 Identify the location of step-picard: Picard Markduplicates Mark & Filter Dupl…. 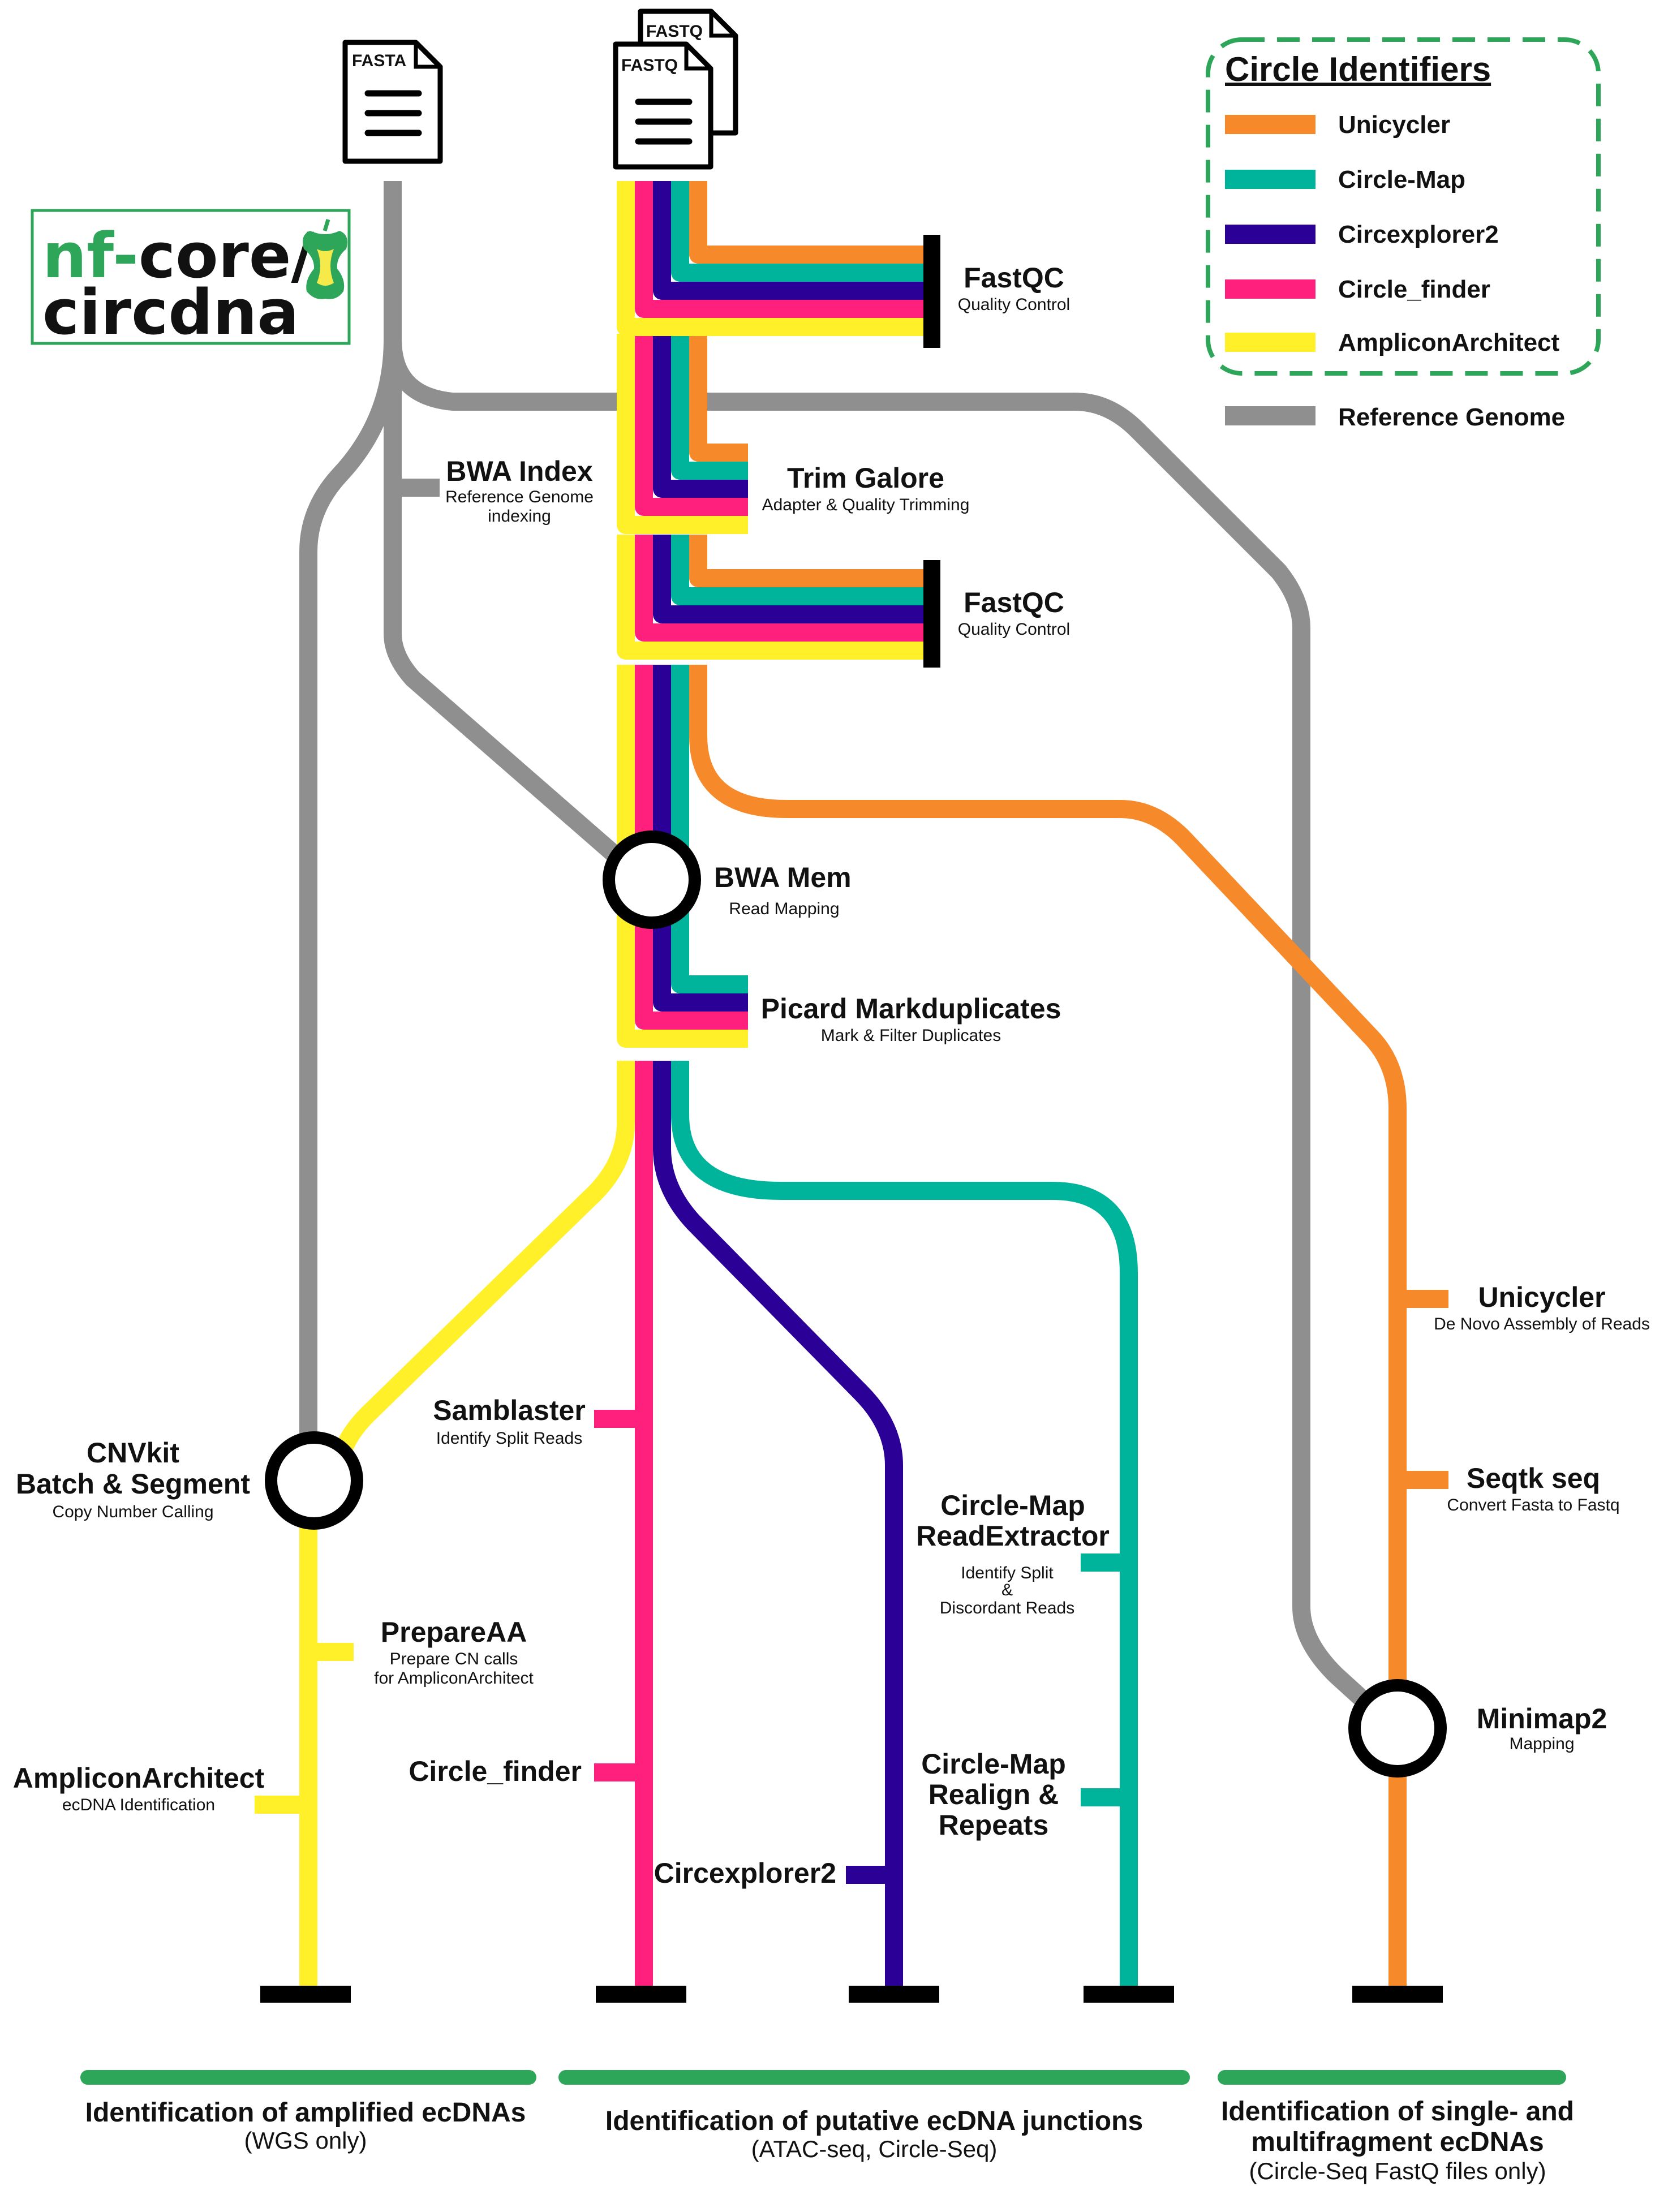
(911, 1019).